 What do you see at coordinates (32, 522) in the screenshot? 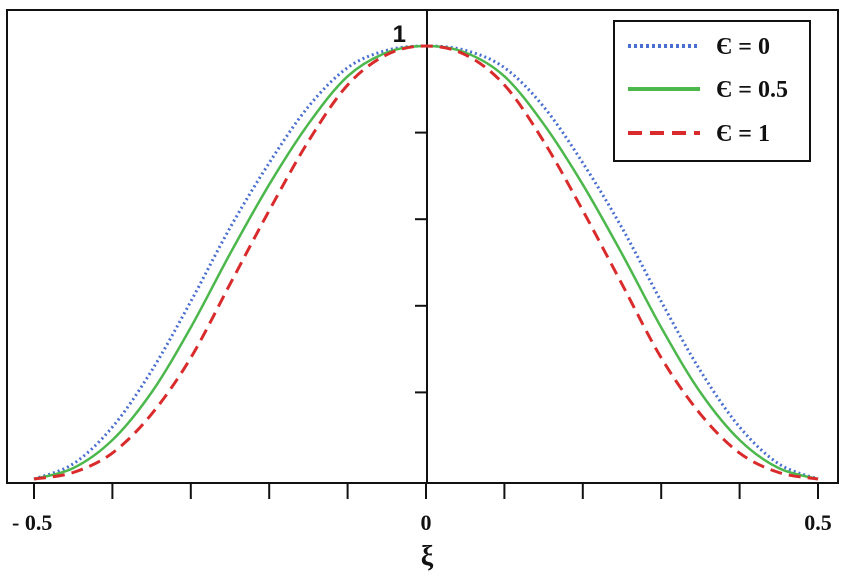
I see `x-tick-label: - 0.5` at bounding box center [32, 522].